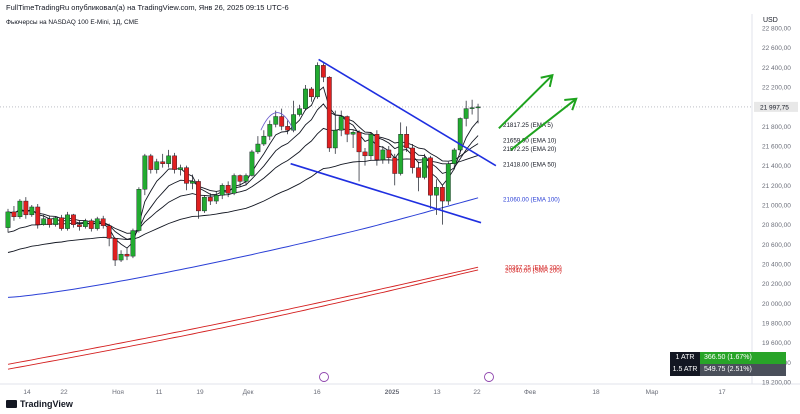 The width and height of the screenshot is (800, 414). I want to click on y-tick-label: 22 600,00, so click(776, 48).